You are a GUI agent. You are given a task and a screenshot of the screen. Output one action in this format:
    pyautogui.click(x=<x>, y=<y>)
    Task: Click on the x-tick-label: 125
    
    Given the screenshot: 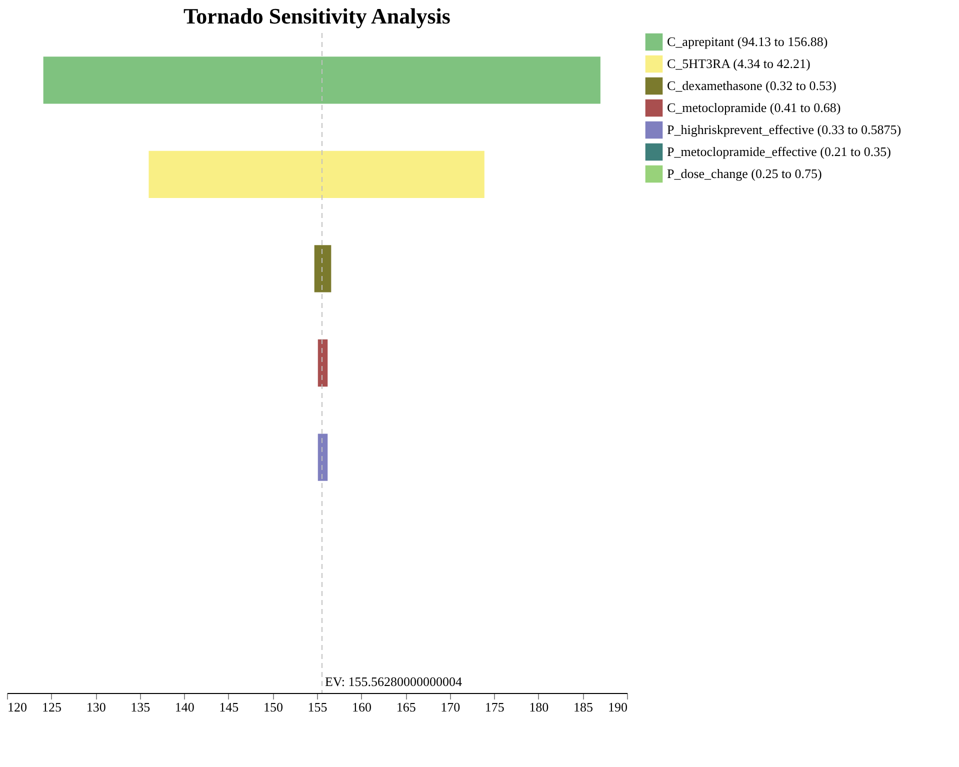 What is the action you would take?
    pyautogui.click(x=52, y=707)
    